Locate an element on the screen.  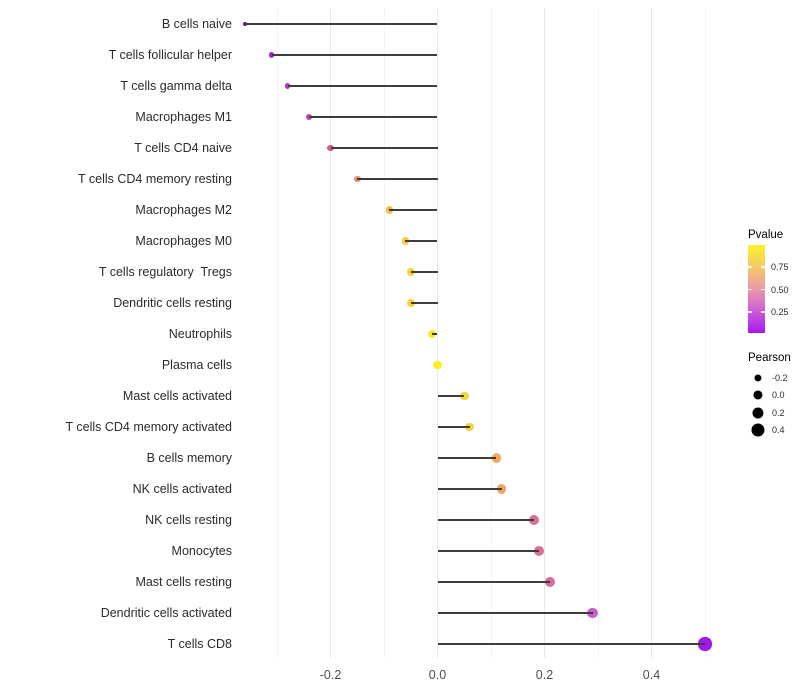
x-axis-tick-label: 0.4 is located at coordinates (651, 675).